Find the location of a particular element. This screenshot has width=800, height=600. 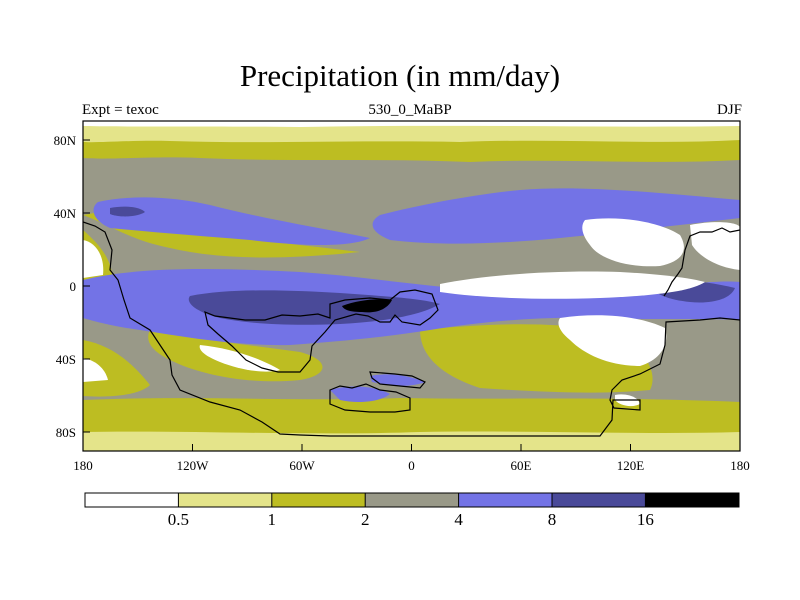

colorbar-frame is located at coordinates (412, 500).